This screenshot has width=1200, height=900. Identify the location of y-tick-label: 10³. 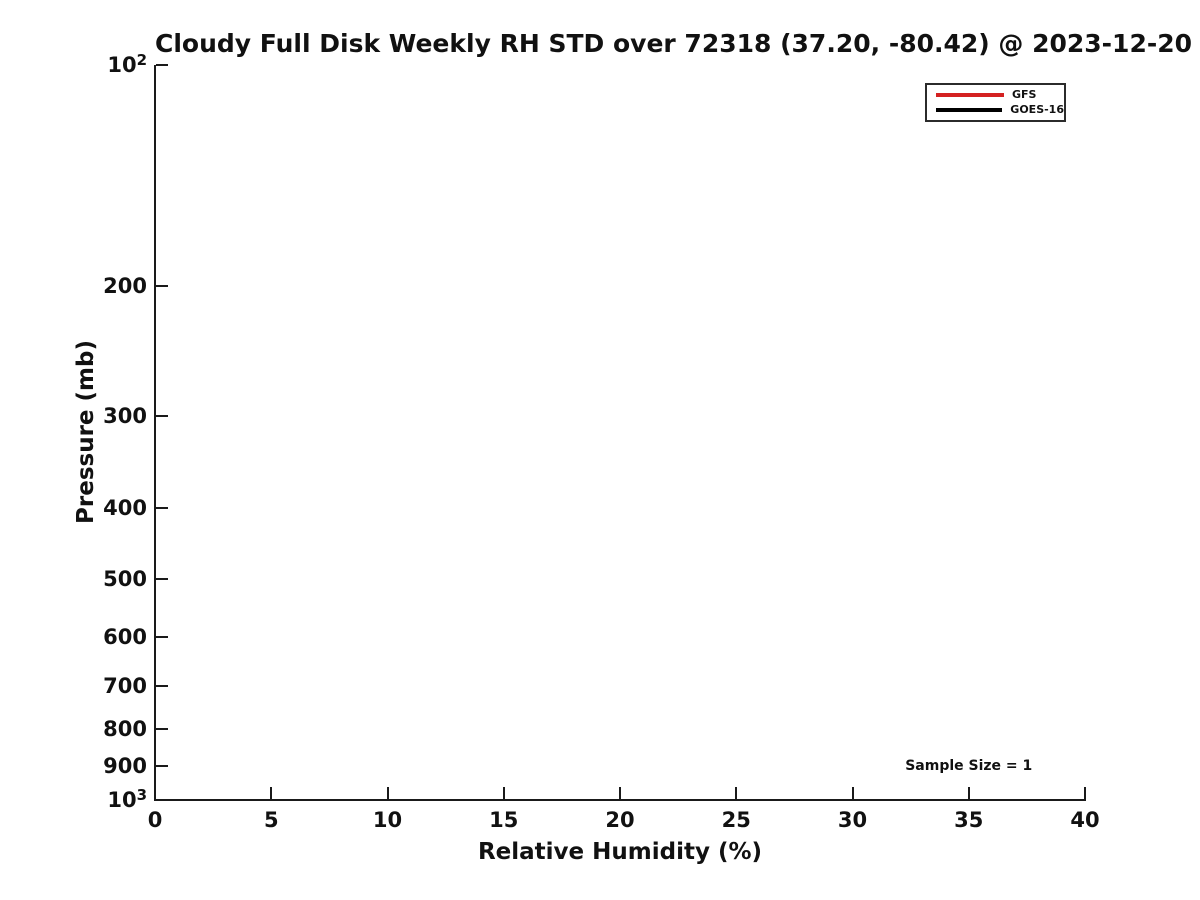
(127, 799).